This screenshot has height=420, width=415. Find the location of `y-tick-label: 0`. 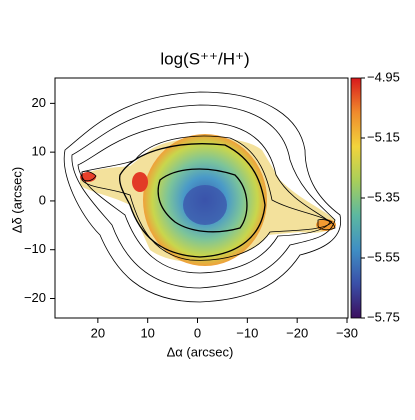

y-tick-label: 0 is located at coordinates (42, 199).